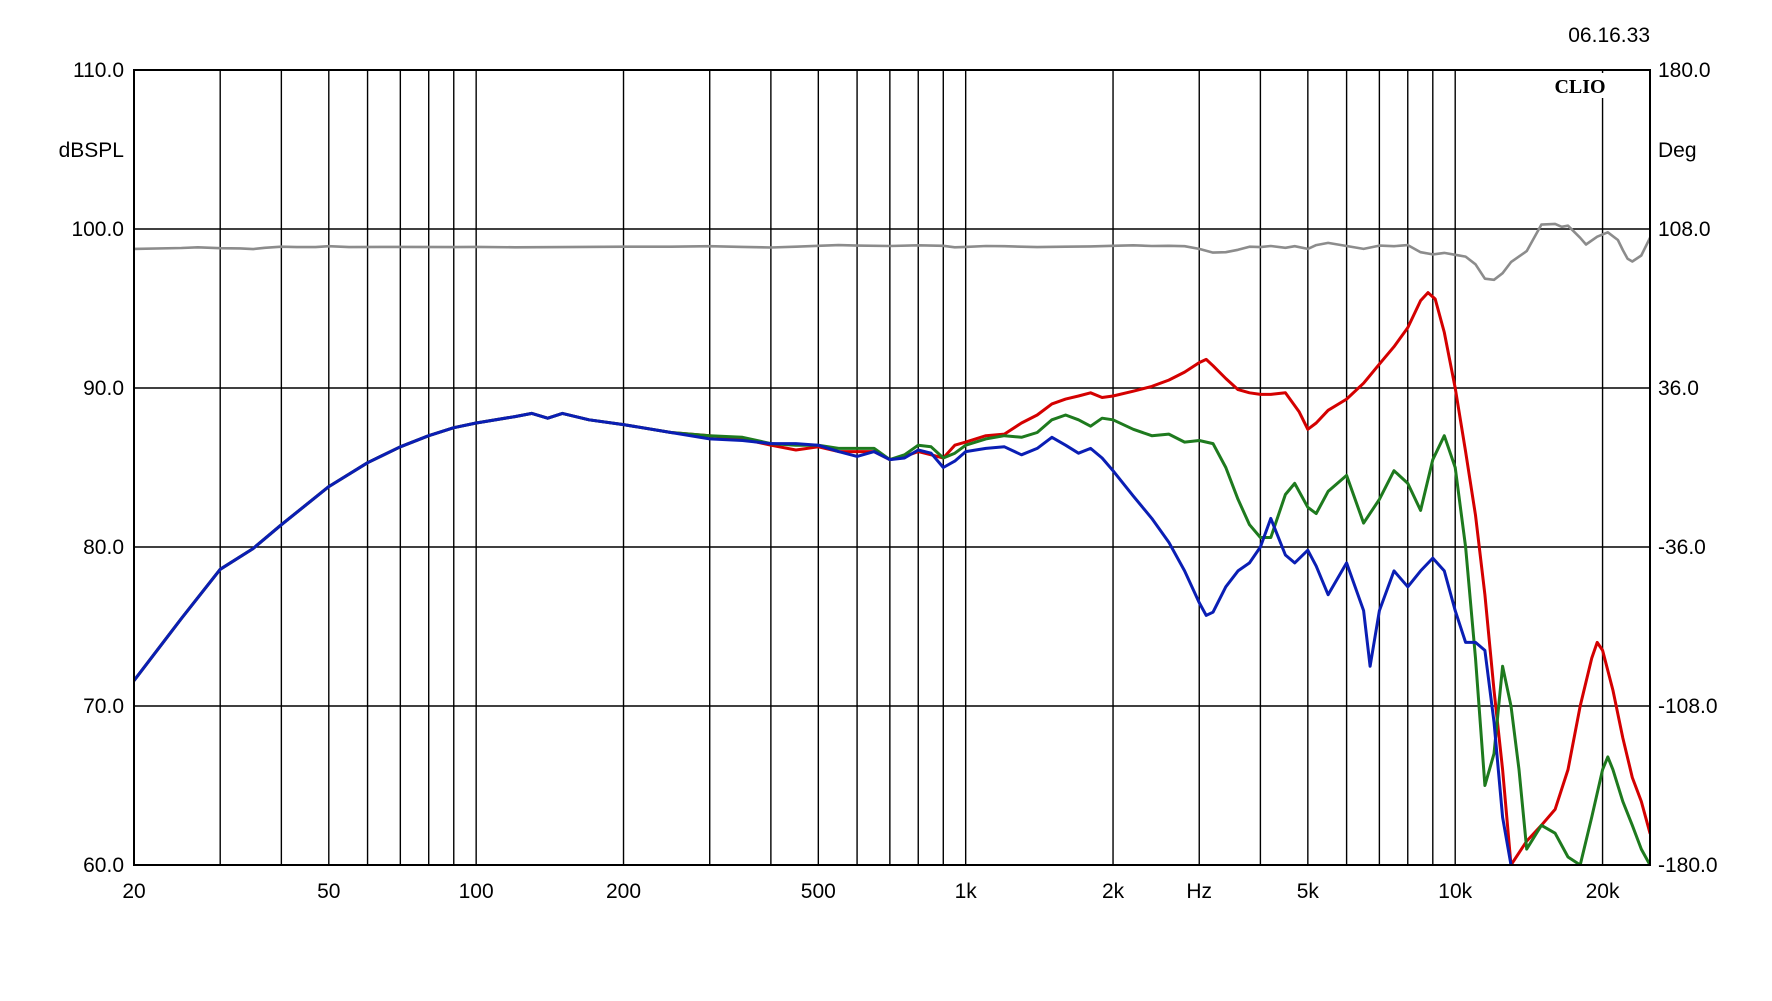 The image size is (1772, 1001). I want to click on y-tick-label: 110.0, so click(98, 70).